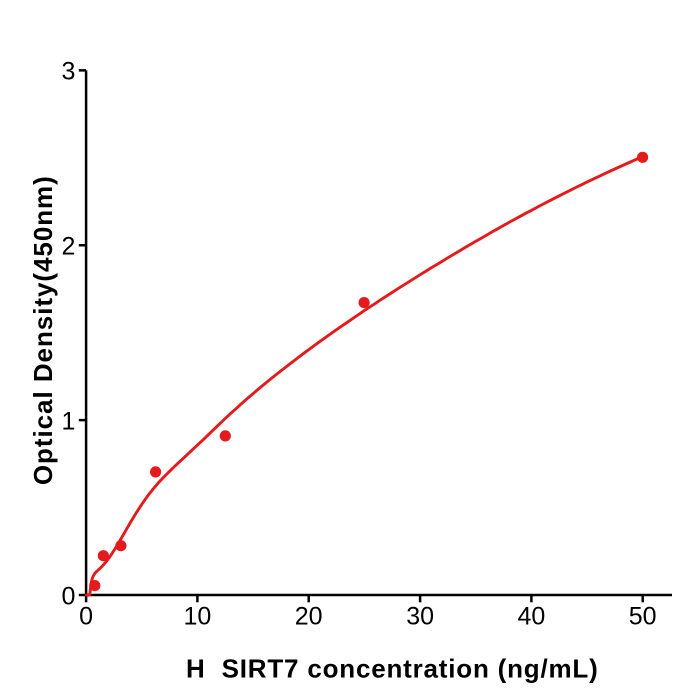 The width and height of the screenshot is (700, 700). Describe the element at coordinates (309, 616) in the screenshot. I see `svg-text: 20` at that location.